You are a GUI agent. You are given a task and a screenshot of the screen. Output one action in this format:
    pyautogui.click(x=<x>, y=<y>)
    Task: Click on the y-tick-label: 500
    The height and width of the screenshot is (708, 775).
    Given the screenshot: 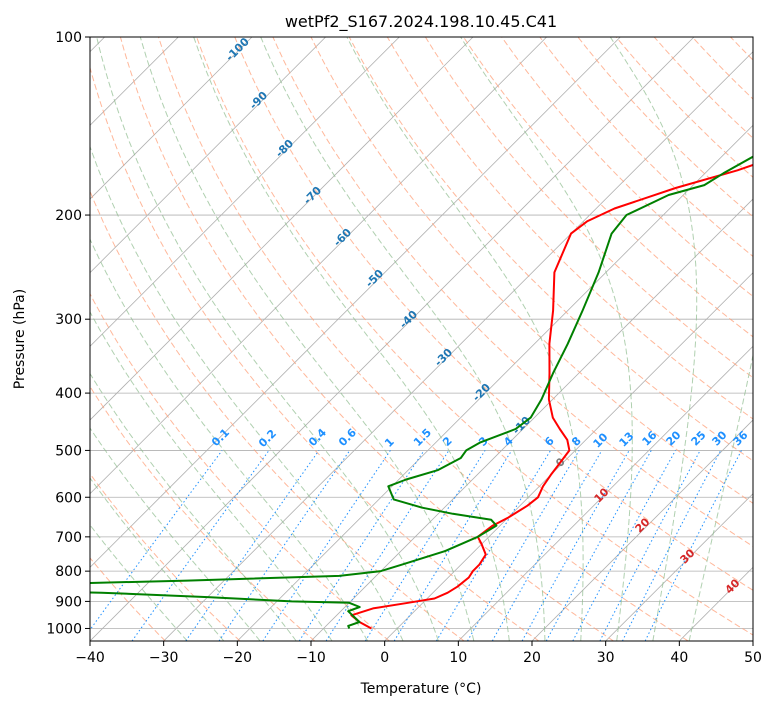 What is the action you would take?
    pyautogui.click(x=68, y=451)
    